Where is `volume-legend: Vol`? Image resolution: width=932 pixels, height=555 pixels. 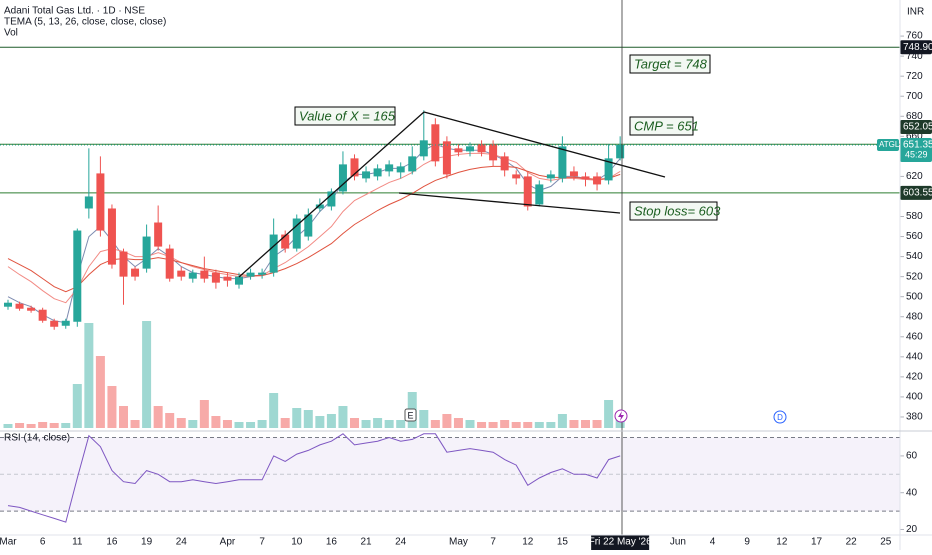 volume-legend: Vol is located at coordinates (11, 33).